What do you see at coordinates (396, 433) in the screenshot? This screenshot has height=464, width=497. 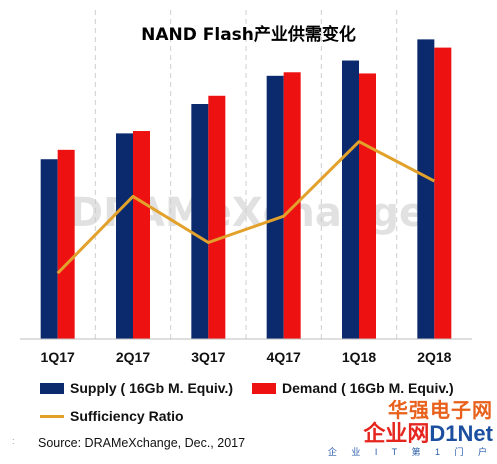 I see `watermark-main-cn: 企业网` at bounding box center [396, 433].